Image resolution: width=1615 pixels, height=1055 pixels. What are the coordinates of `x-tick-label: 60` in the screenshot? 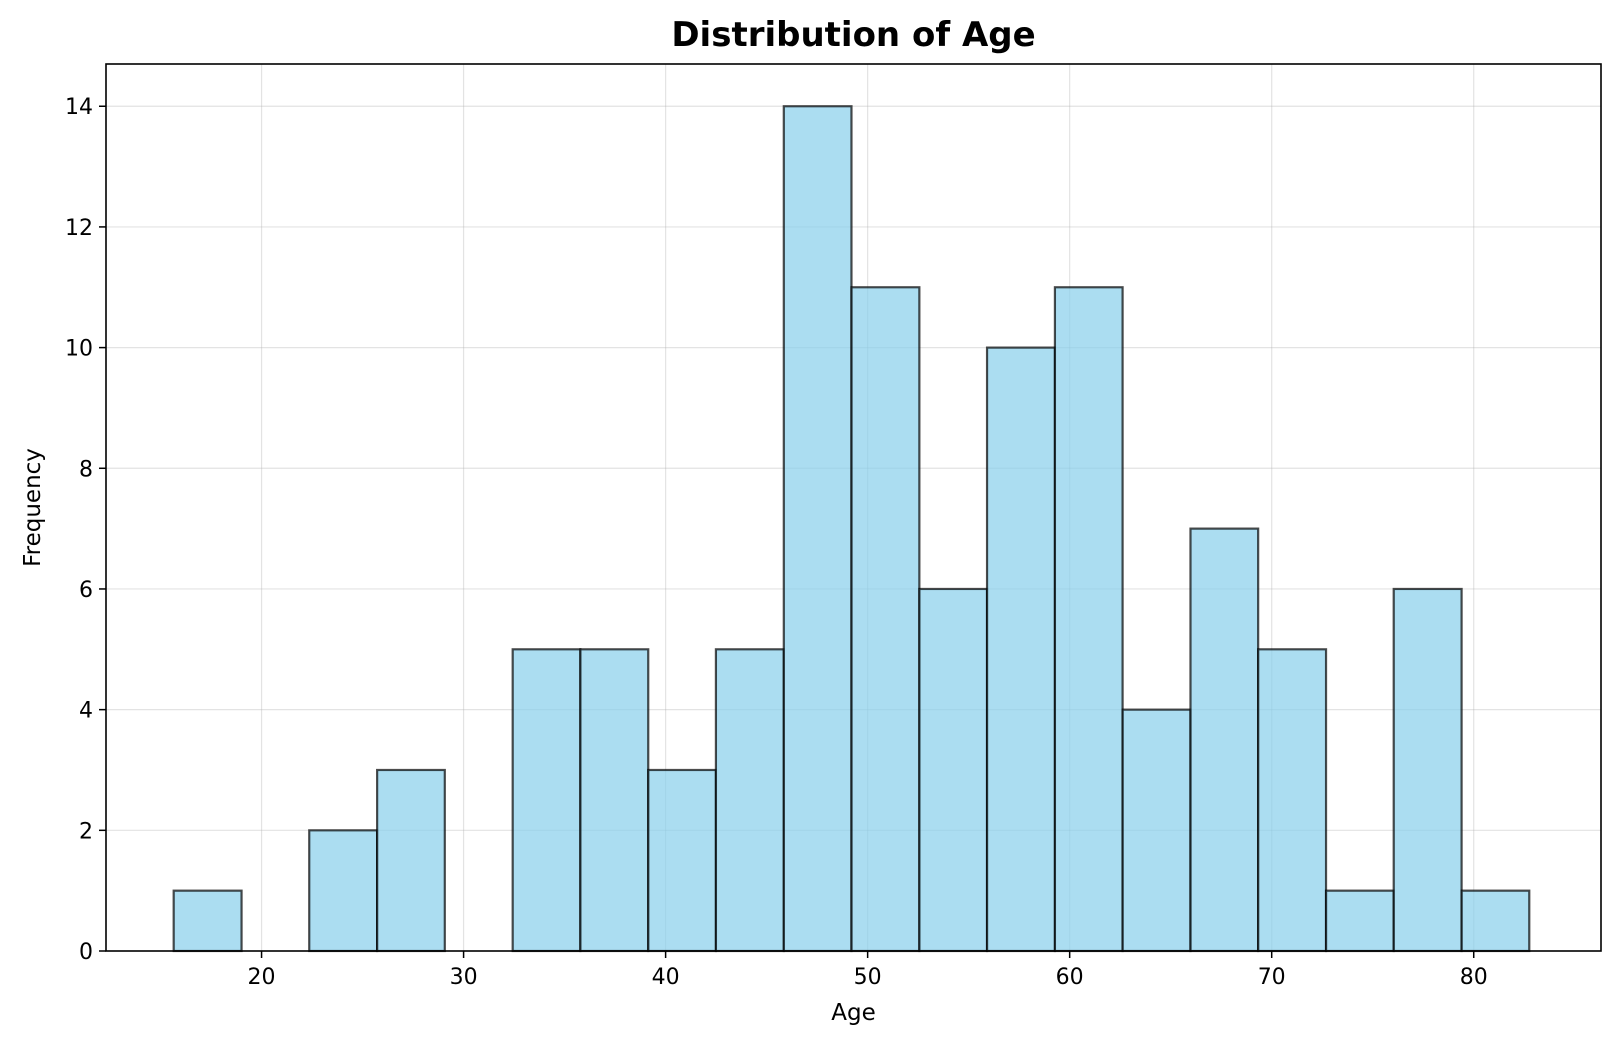 It's located at (1070, 977).